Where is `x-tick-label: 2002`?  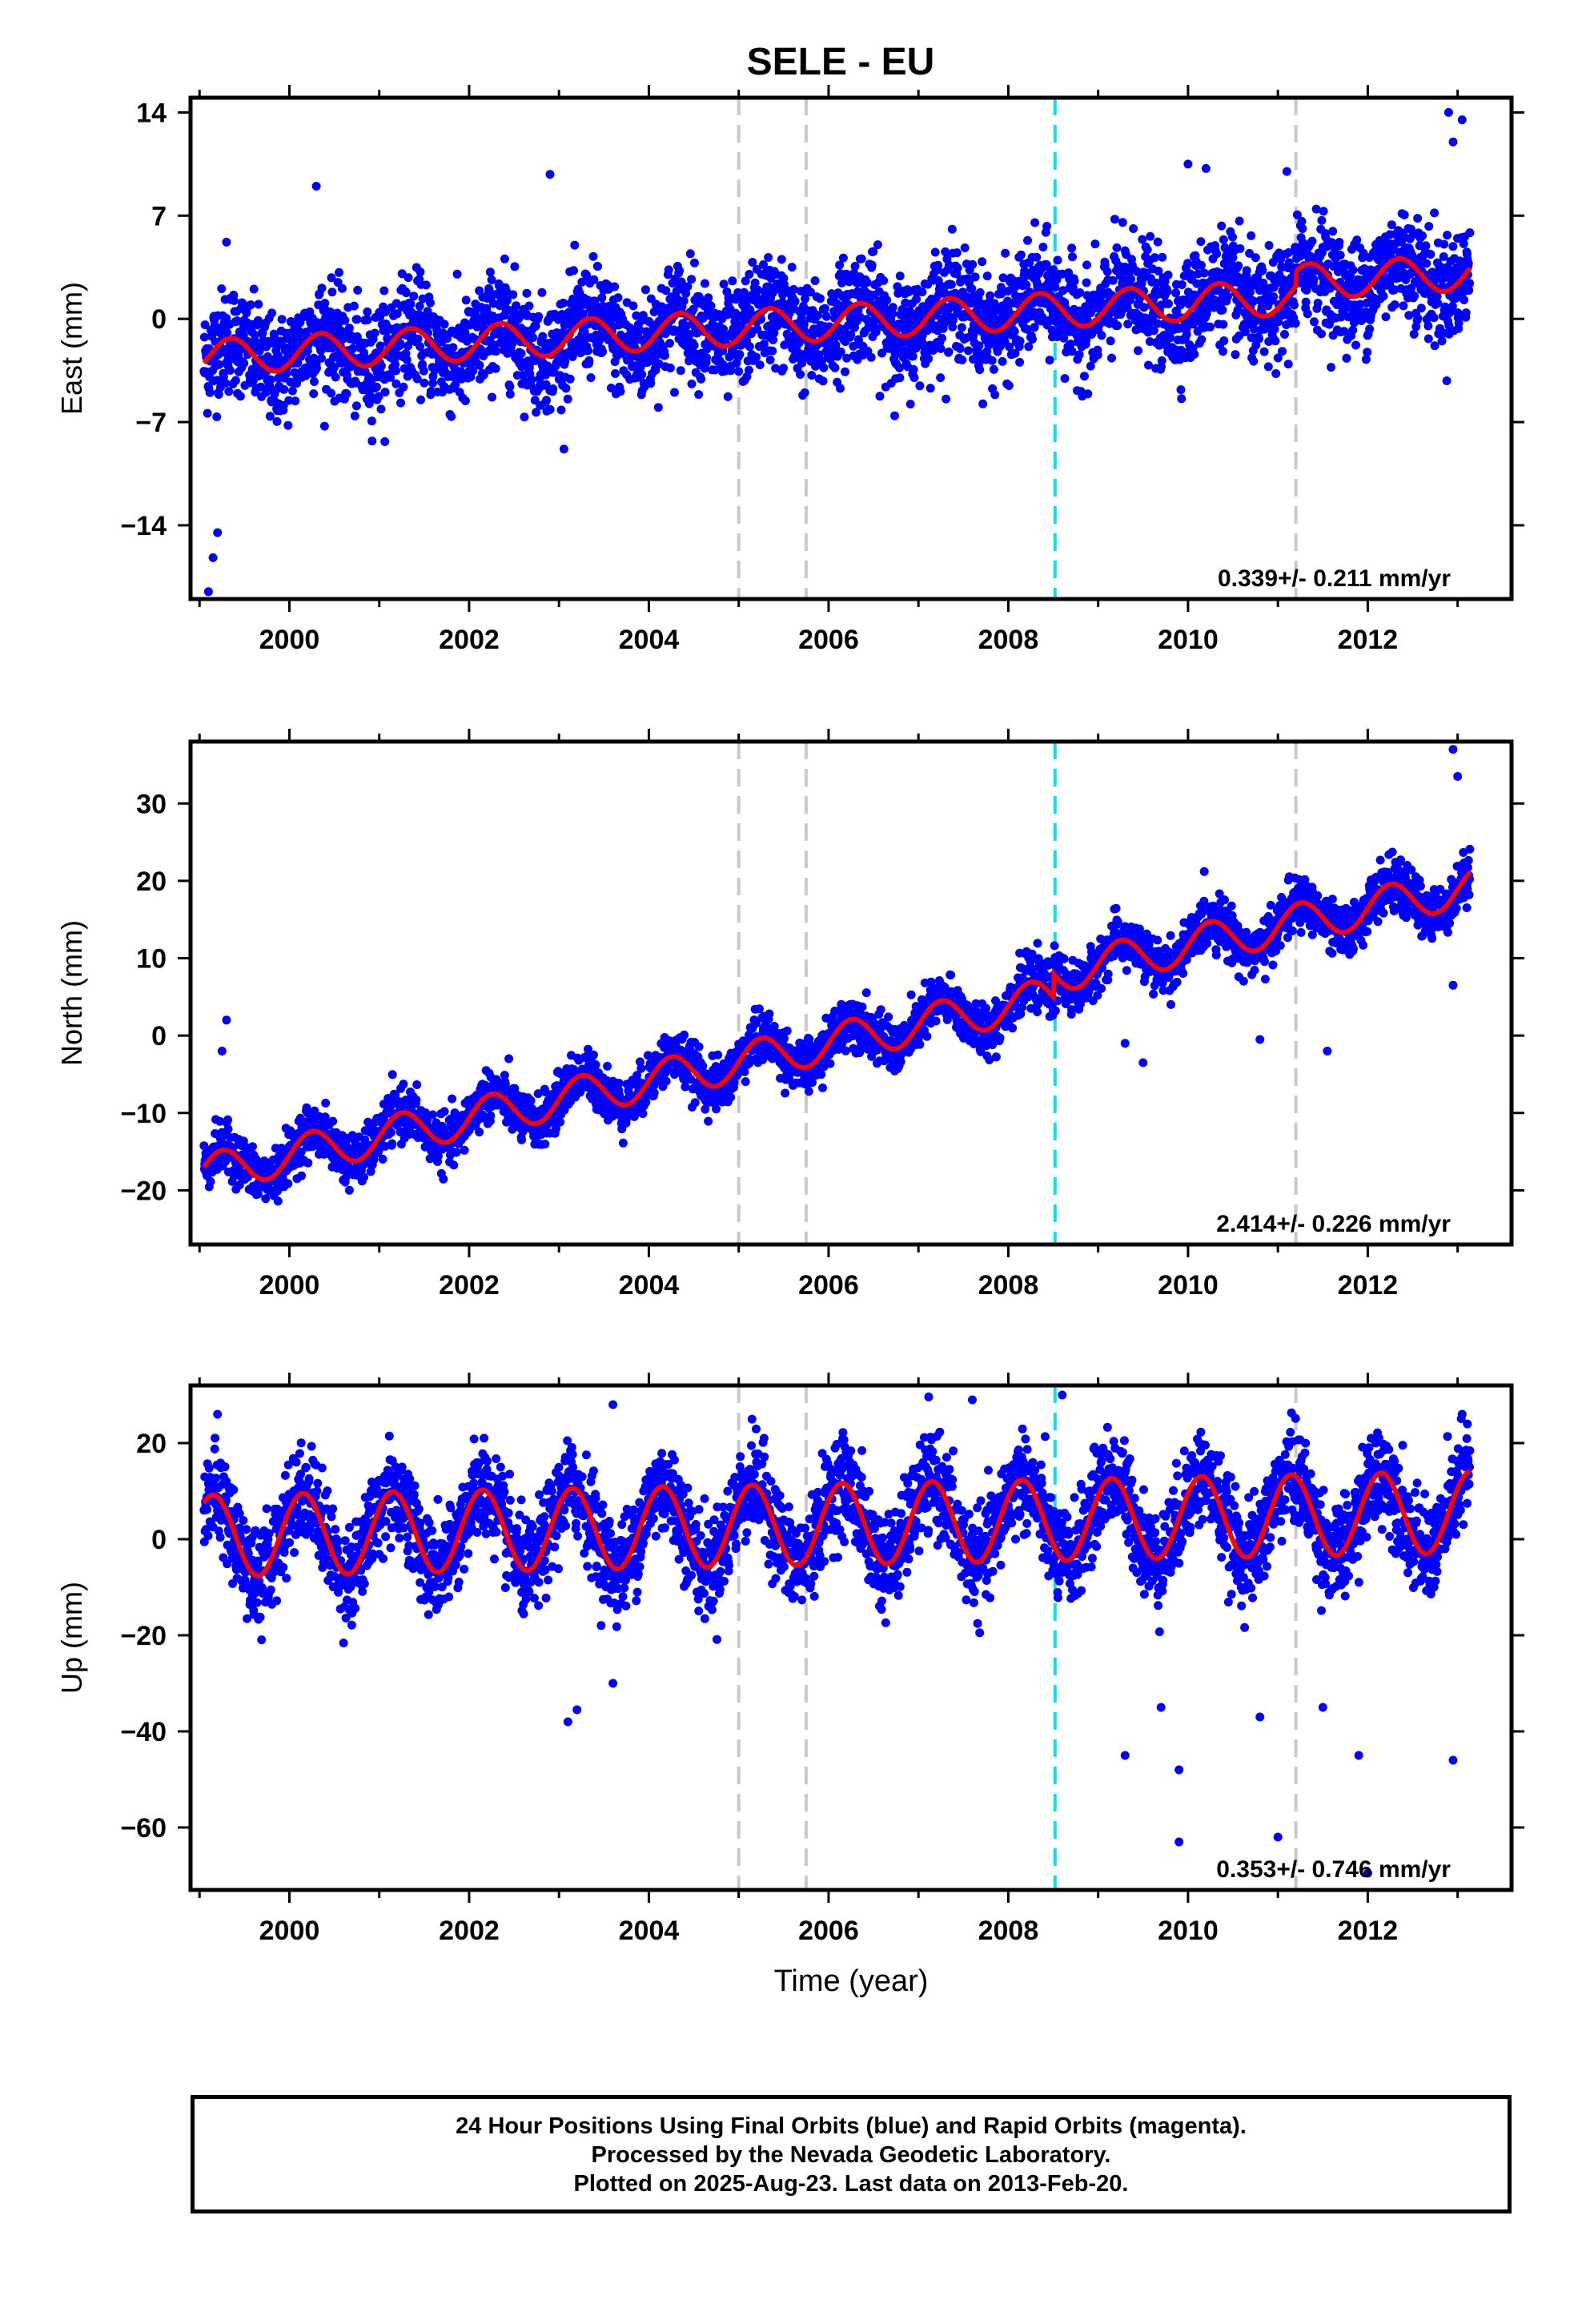
x-tick-label: 2002 is located at coordinates (470, 640).